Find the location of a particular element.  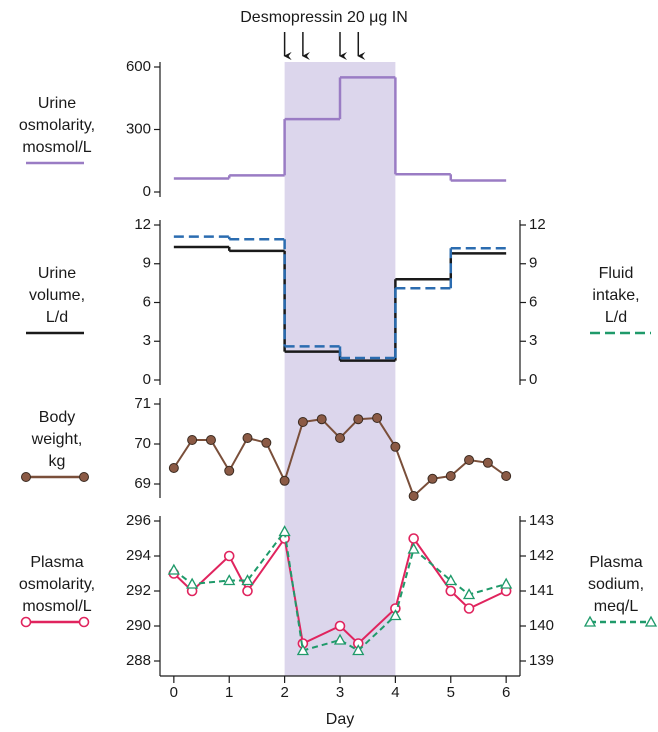

y-tick-label: 300 is located at coordinates (138, 128).